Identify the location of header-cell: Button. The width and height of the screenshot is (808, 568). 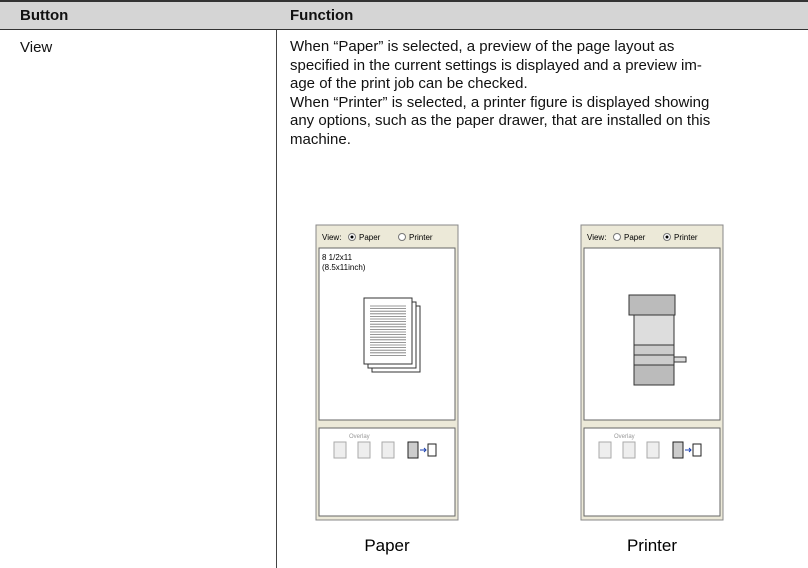
(44, 15).